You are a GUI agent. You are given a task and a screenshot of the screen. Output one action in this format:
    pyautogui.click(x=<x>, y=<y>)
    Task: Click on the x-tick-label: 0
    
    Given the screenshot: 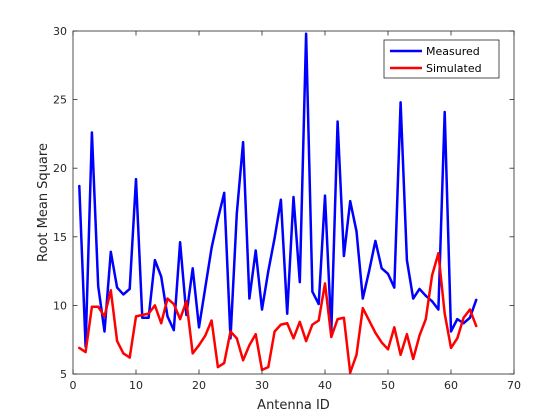 What is the action you would take?
    pyautogui.click(x=73, y=385)
    